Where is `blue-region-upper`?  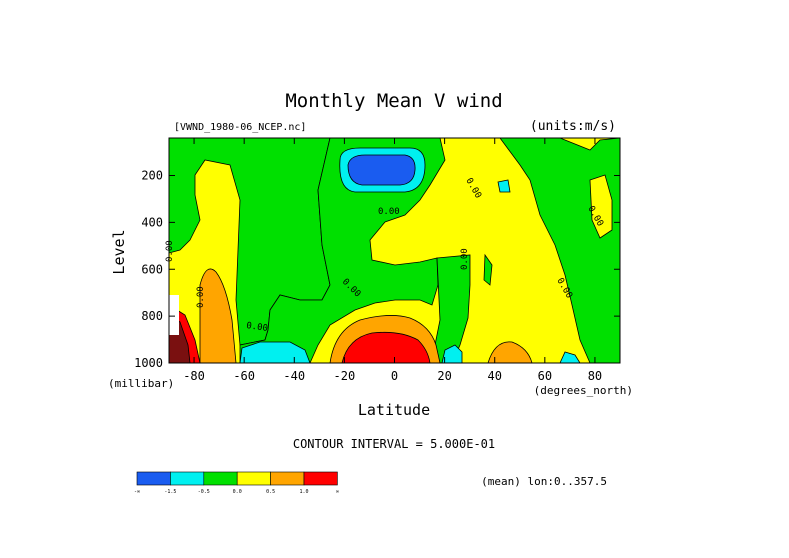
blue-region-upper is located at coordinates (381, 170).